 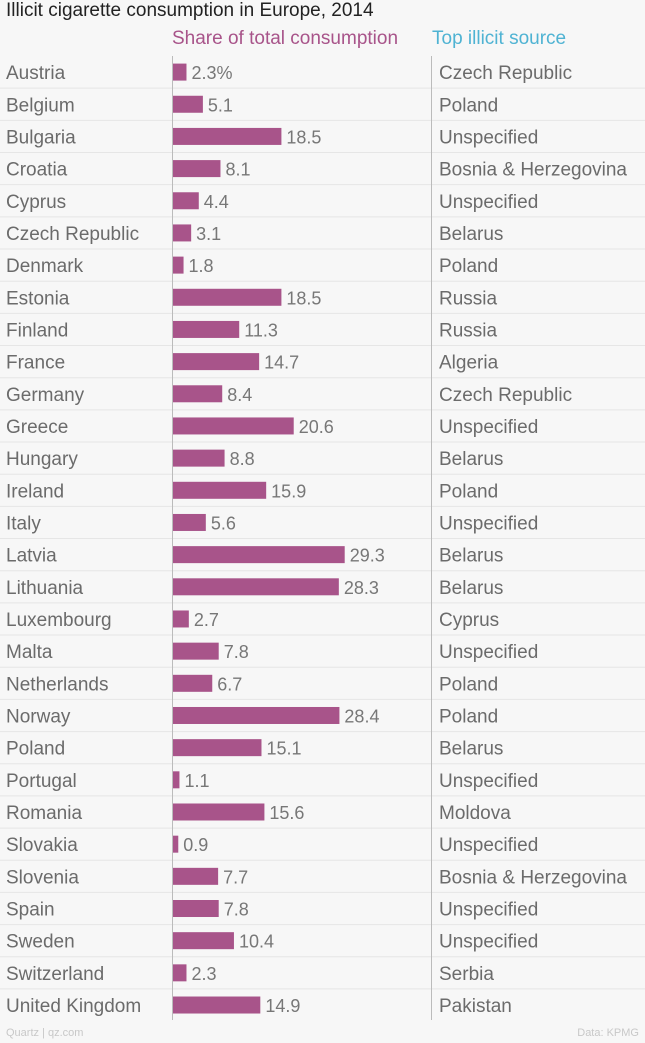 I want to click on footer-data-source: Data: KPMG, so click(x=608, y=1033).